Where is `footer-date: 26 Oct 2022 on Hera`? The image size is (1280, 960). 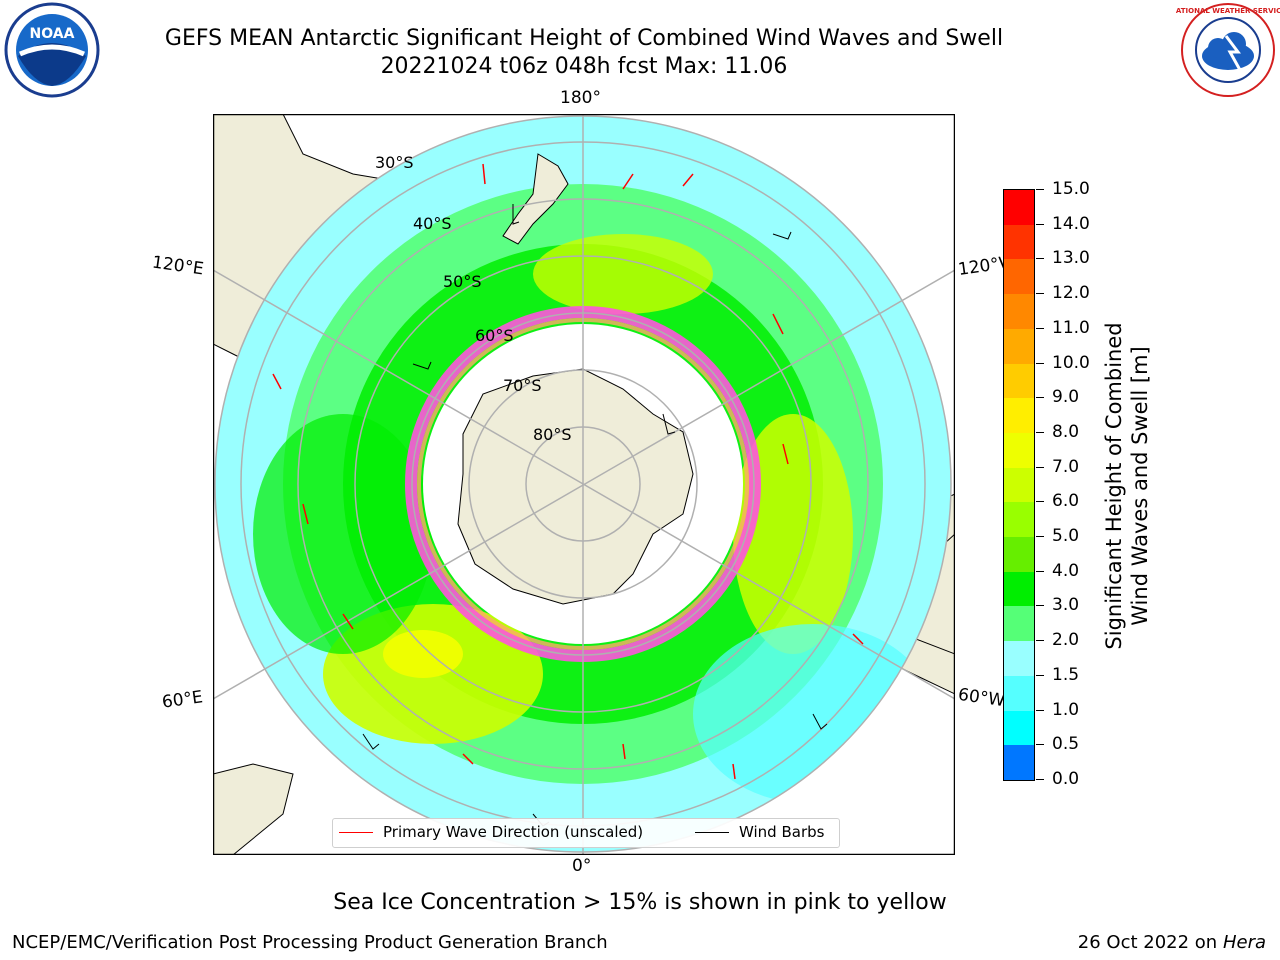 footer-date: 26 Oct 2022 on Hera is located at coordinates (1172, 942).